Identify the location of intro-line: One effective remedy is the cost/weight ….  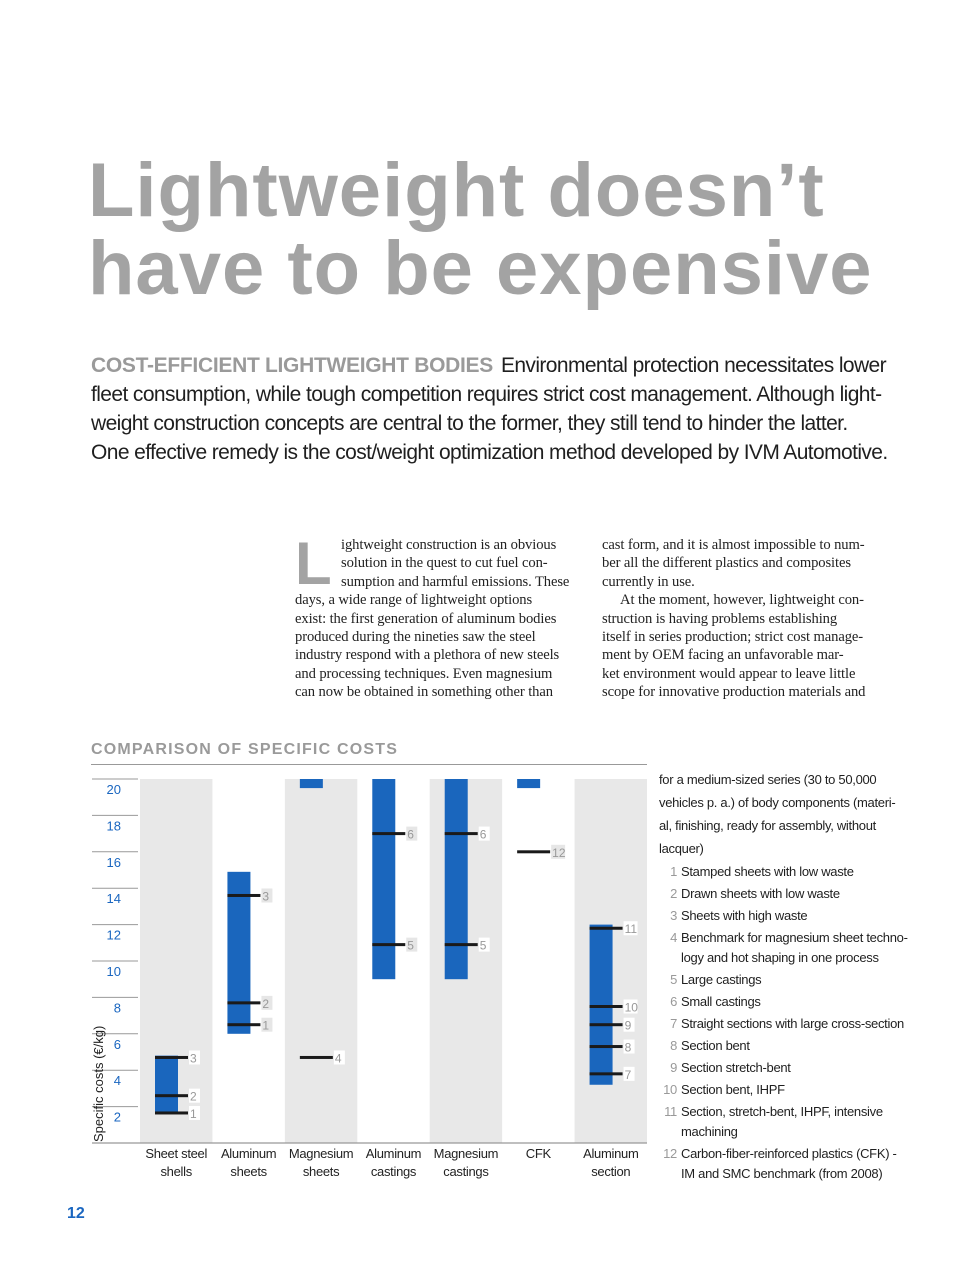
(489, 452).